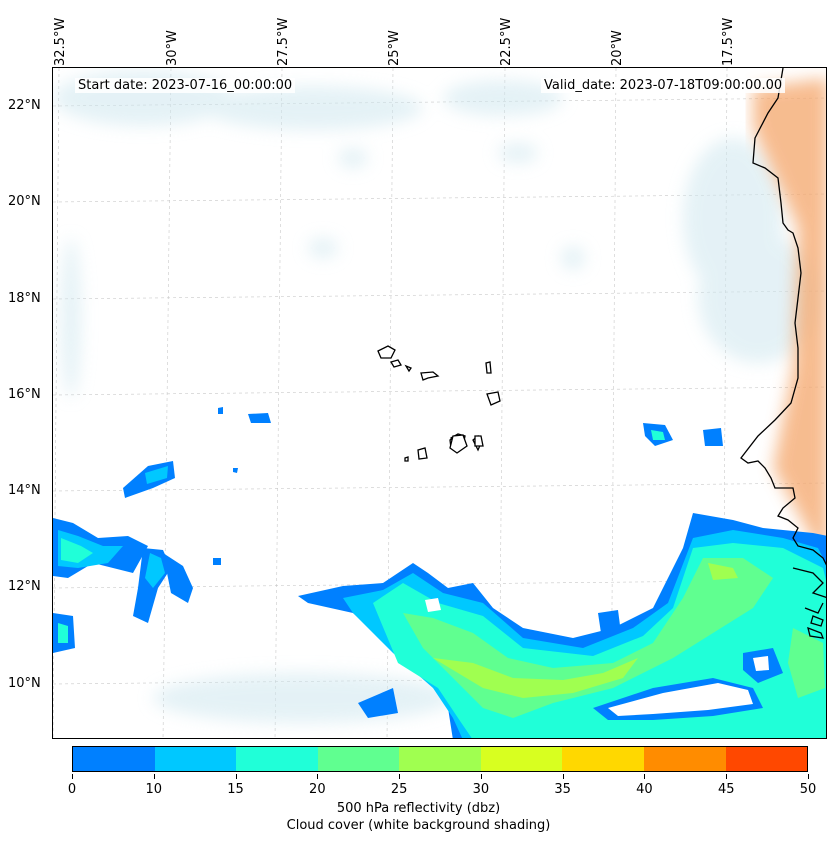 The width and height of the screenshot is (837, 843). What do you see at coordinates (789, 321) in the screenshot?
I see `land-heat-shading` at bounding box center [789, 321].